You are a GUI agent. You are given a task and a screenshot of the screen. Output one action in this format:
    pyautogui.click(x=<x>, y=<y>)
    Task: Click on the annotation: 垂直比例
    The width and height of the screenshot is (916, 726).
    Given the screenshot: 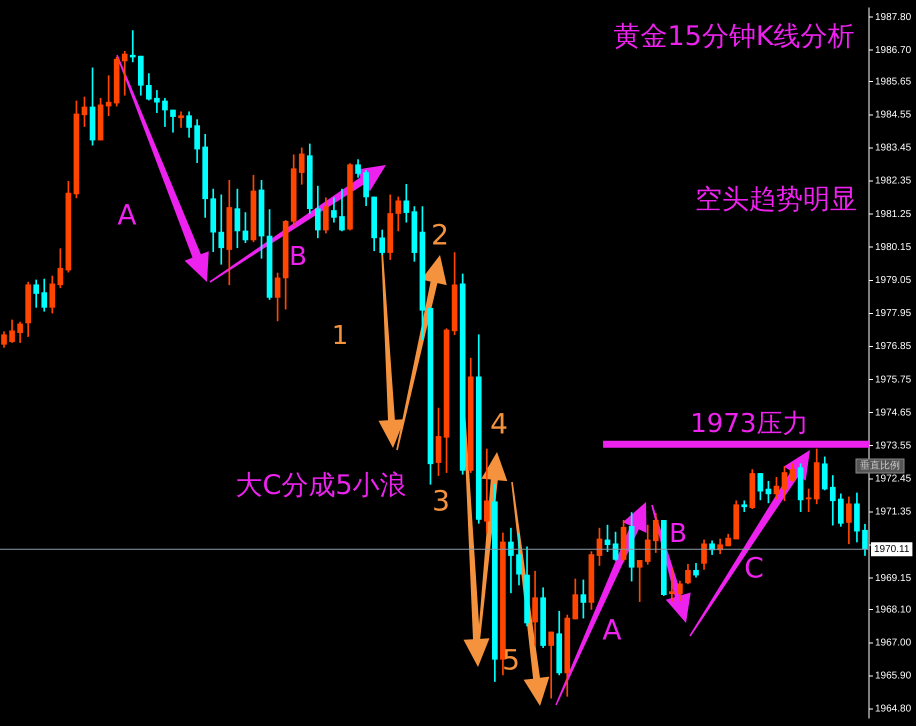 What is the action you would take?
    pyautogui.click(x=880, y=466)
    